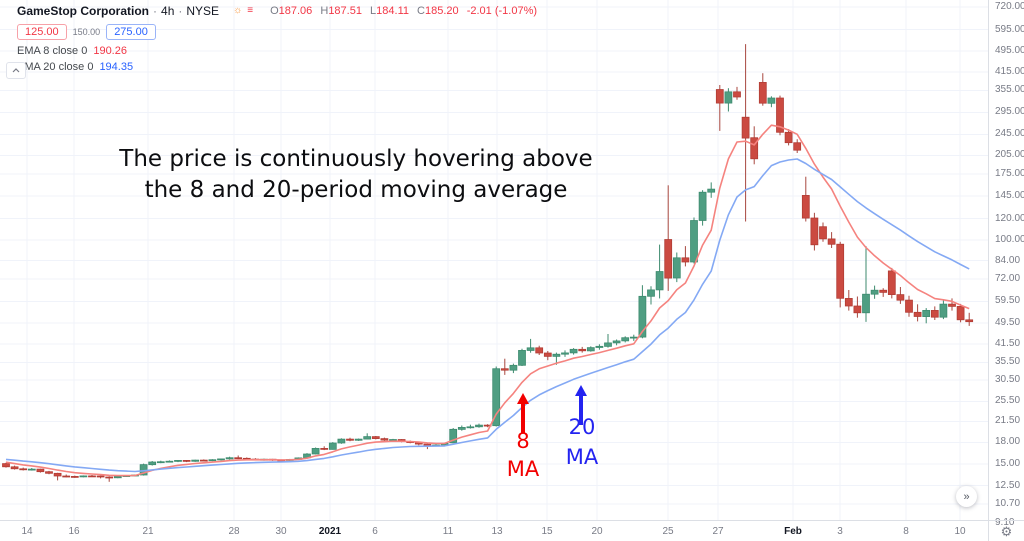 This screenshot has width=1024, height=541. Describe the element at coordinates (295, 11) in the screenshot. I see `open-value: 187.06` at that location.